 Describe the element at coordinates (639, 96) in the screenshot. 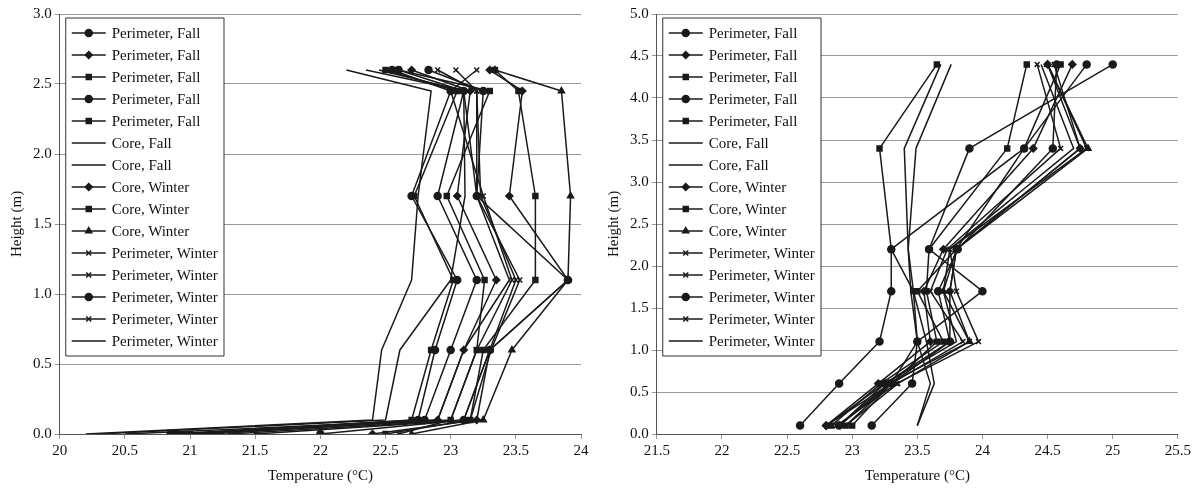

I see `y-tick-label: 4.0` at that location.